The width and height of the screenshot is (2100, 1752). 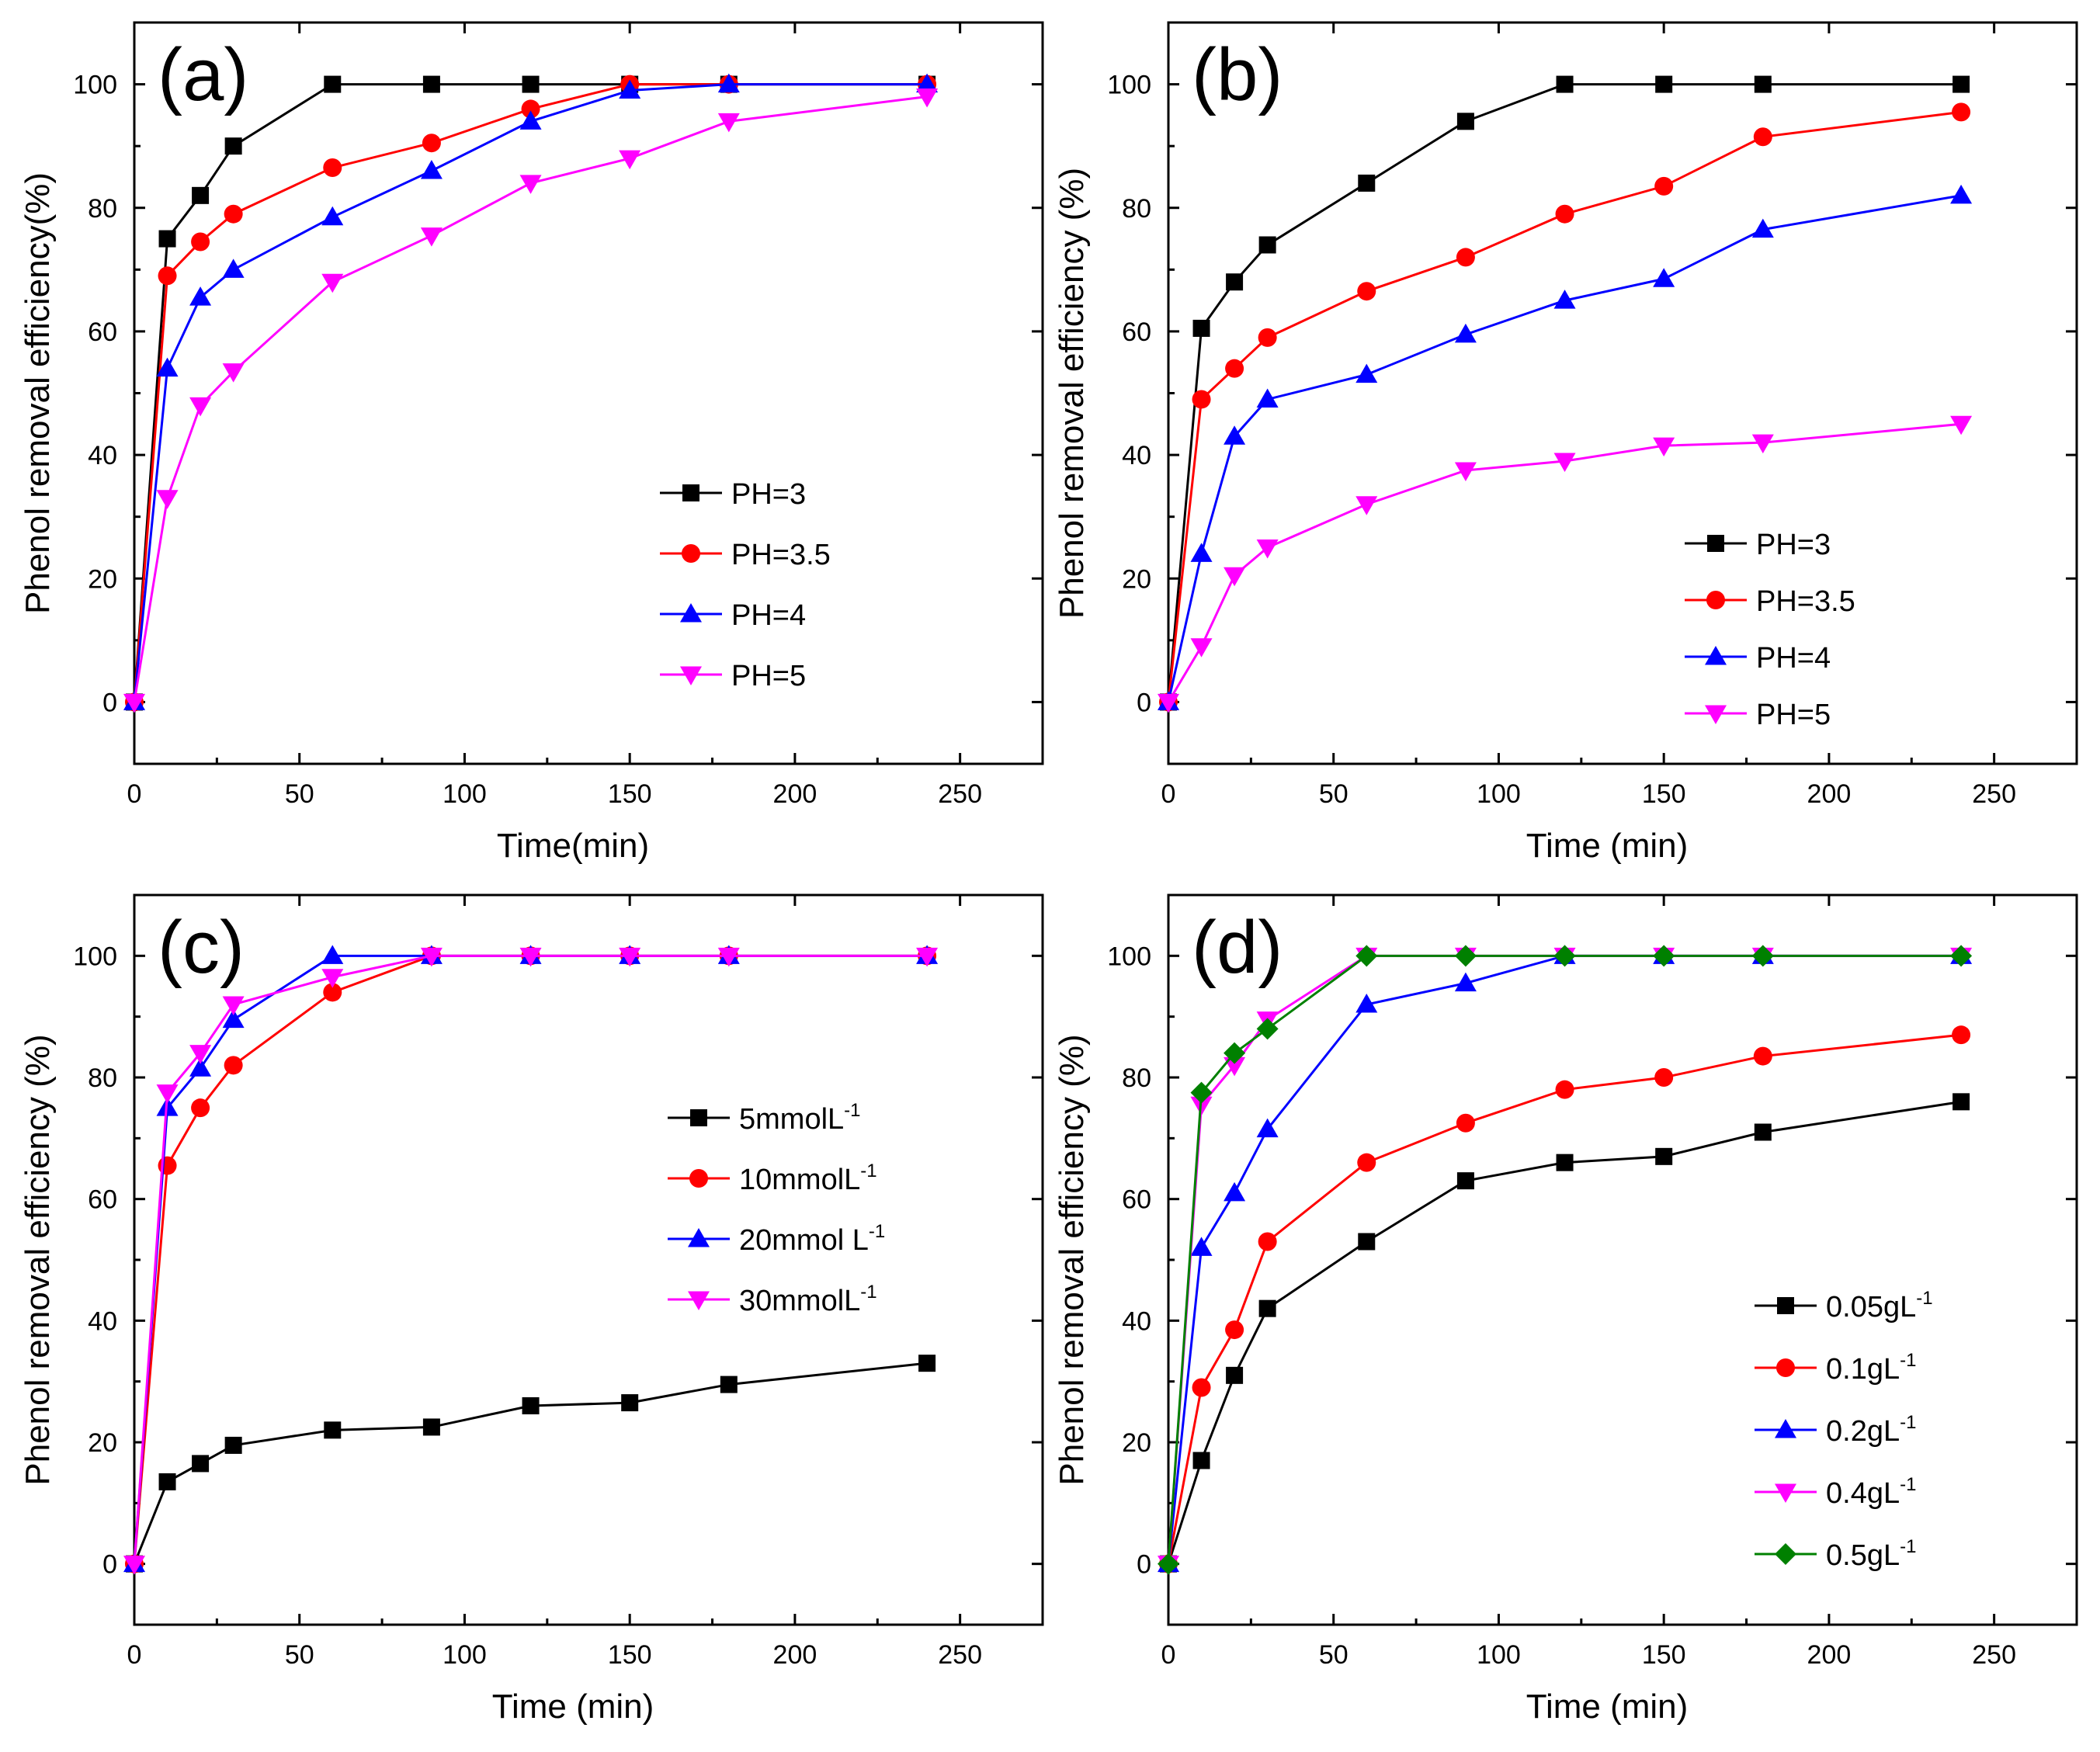 I want to click on legend-label-text: PH=3.5, so click(x=781, y=555).